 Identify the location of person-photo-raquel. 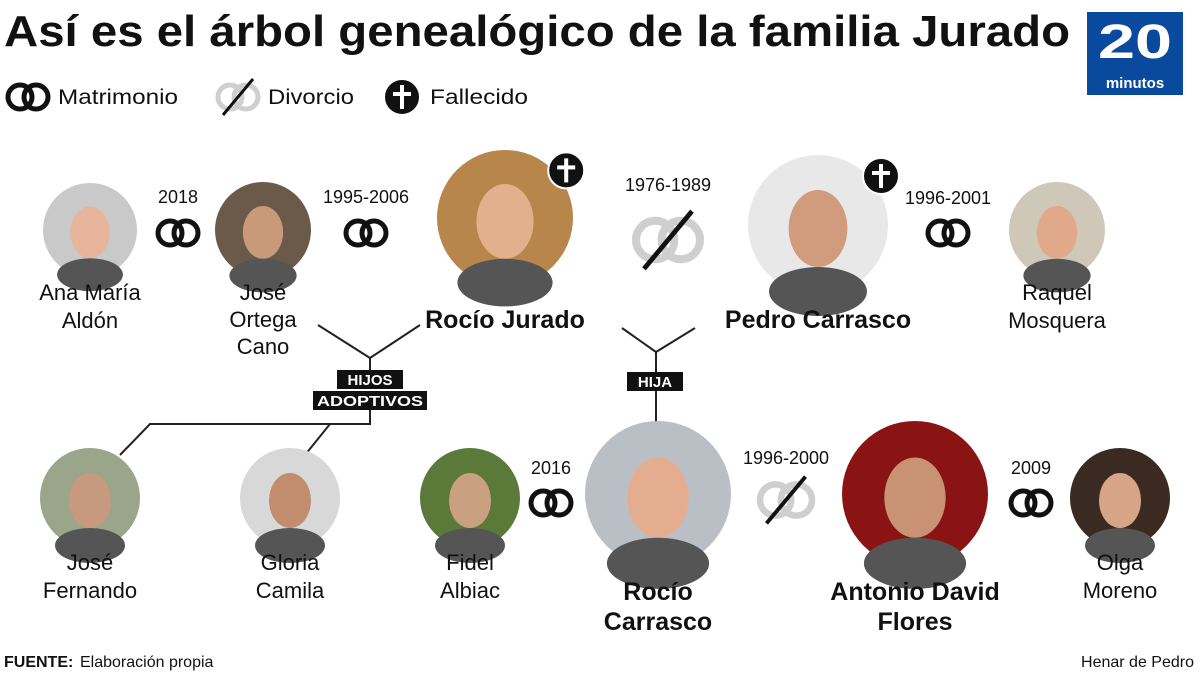
(1057, 237).